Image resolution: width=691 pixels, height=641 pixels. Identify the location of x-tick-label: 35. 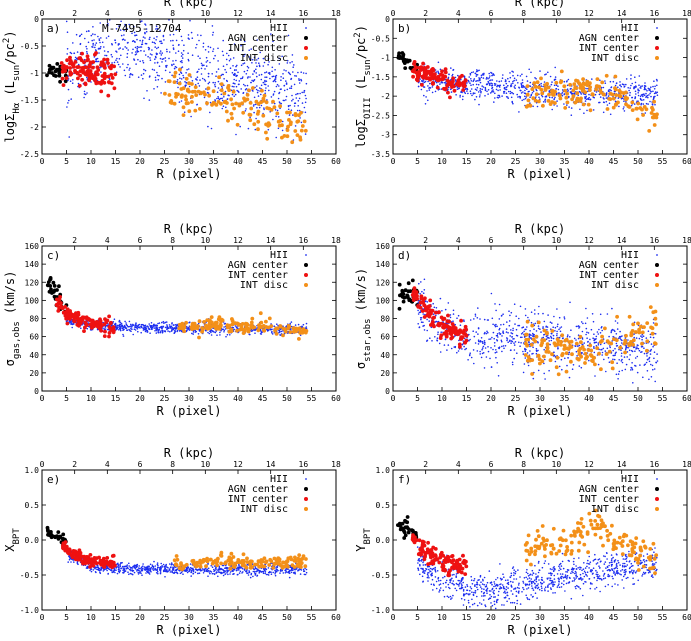
(214, 398).